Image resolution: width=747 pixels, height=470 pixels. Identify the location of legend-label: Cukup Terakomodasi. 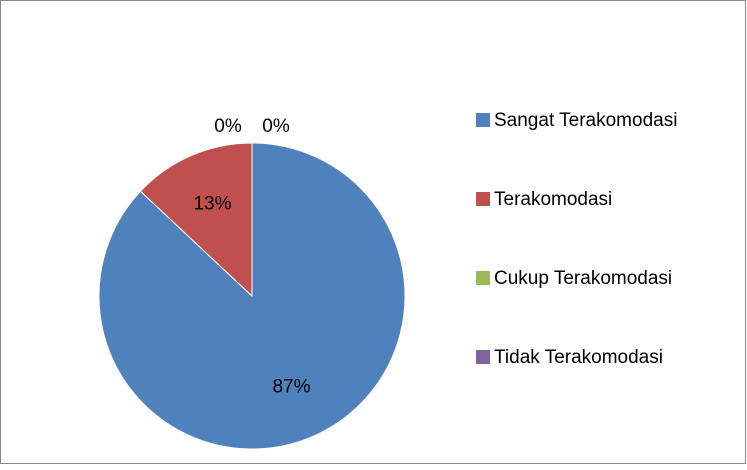
(583, 278).